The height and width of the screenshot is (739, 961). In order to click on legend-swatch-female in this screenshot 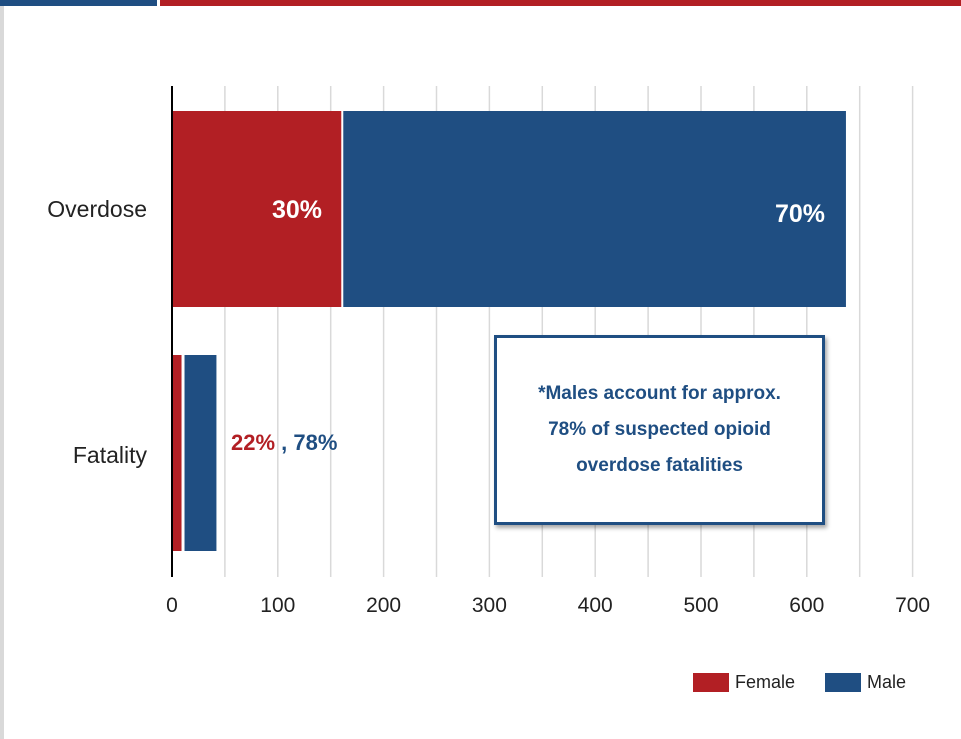, I will do `click(711, 682)`.